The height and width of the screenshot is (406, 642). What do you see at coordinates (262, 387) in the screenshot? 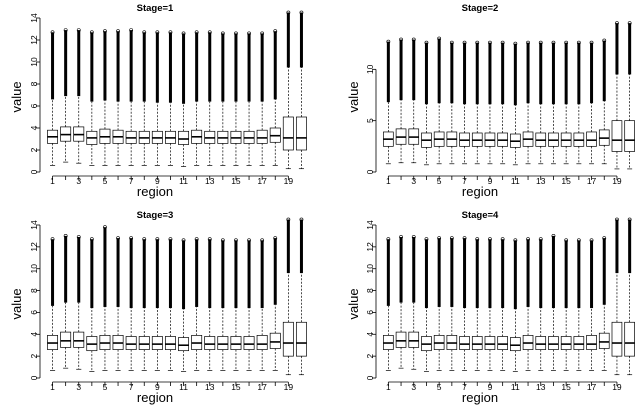
I see `x-tick-label: 17` at bounding box center [262, 387].